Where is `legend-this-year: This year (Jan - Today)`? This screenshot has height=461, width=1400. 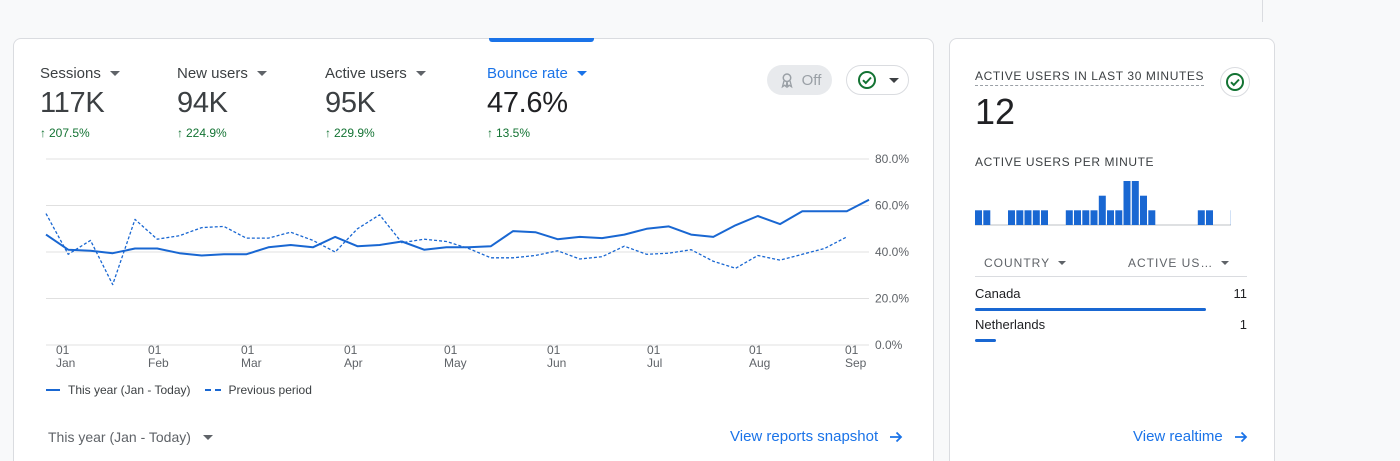 legend-this-year: This year (Jan - Today) is located at coordinates (129, 390).